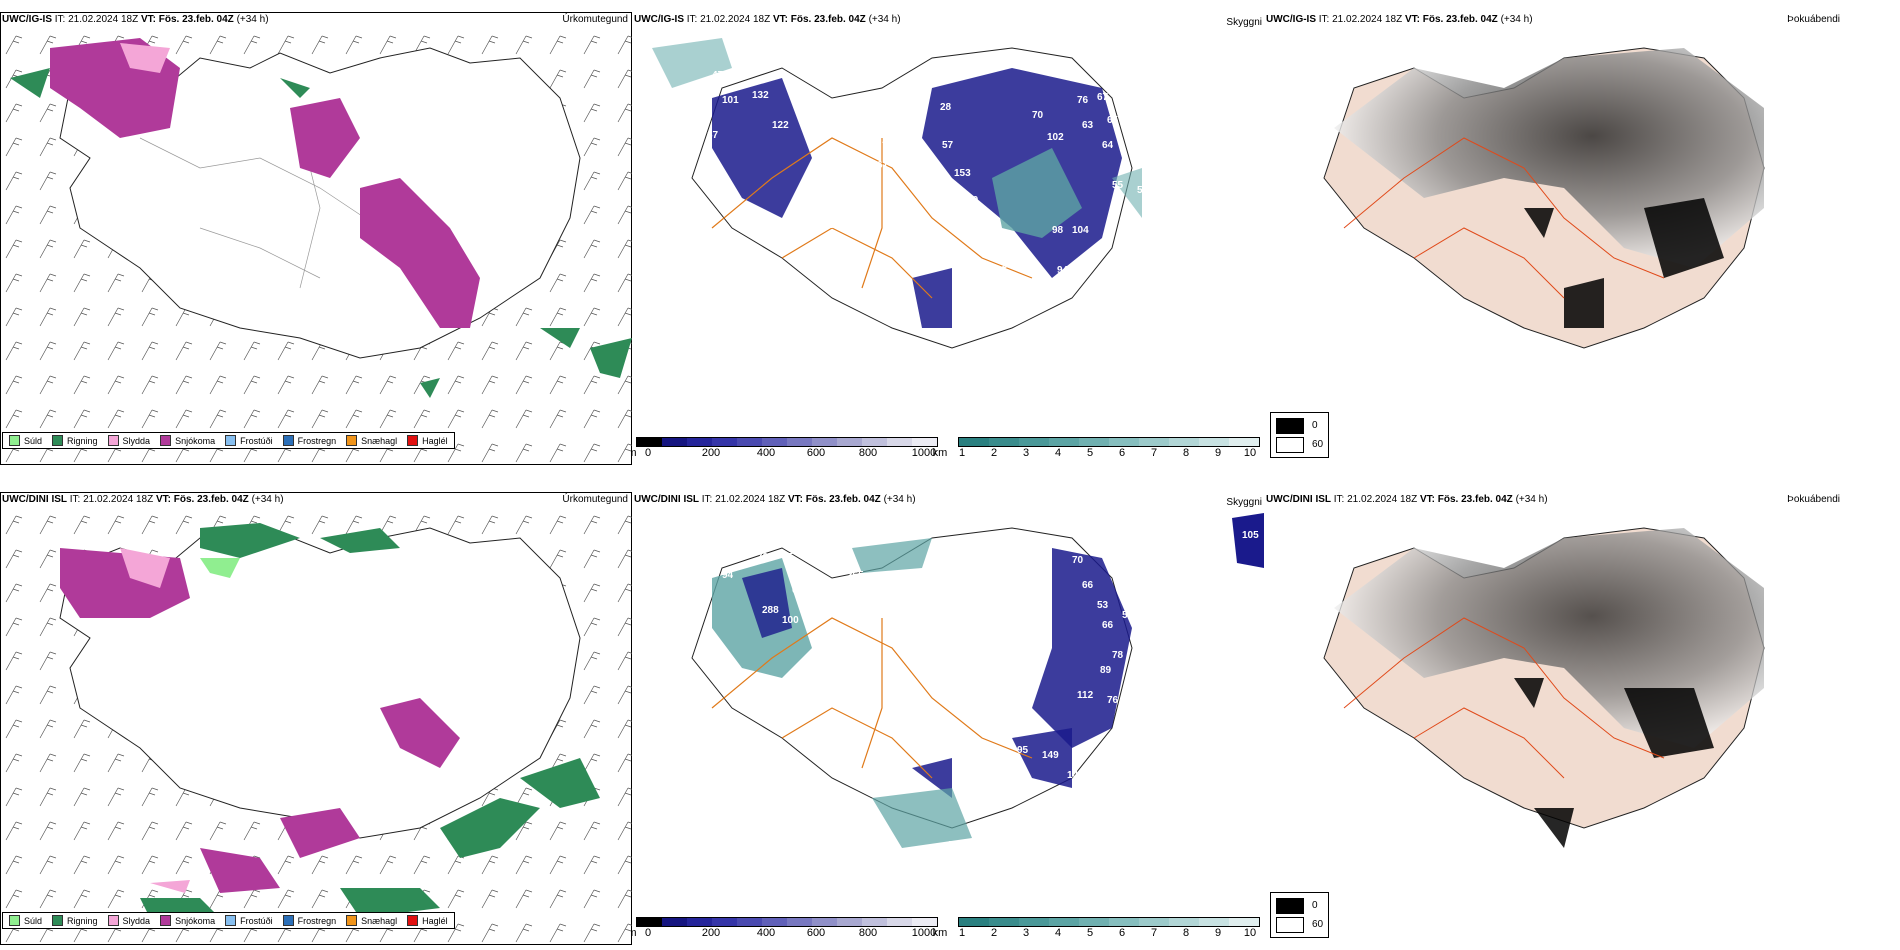  Describe the element at coordinates (634, 933) in the screenshot. I see `scale-unit: m` at that location.